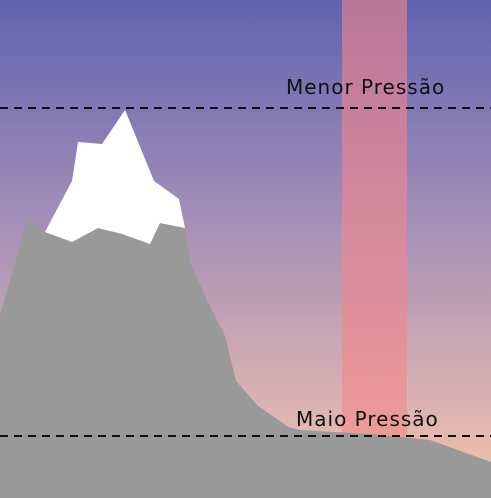  I want to click on snow-cap, so click(115, 177).